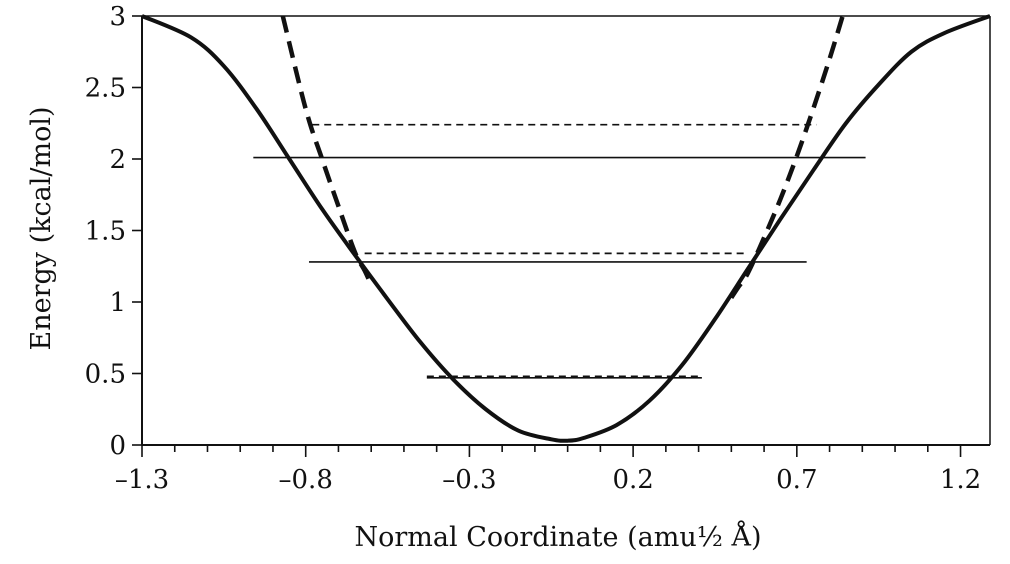  What do you see at coordinates (960, 480) in the screenshot?
I see `x-tick-label: 1.2` at bounding box center [960, 480].